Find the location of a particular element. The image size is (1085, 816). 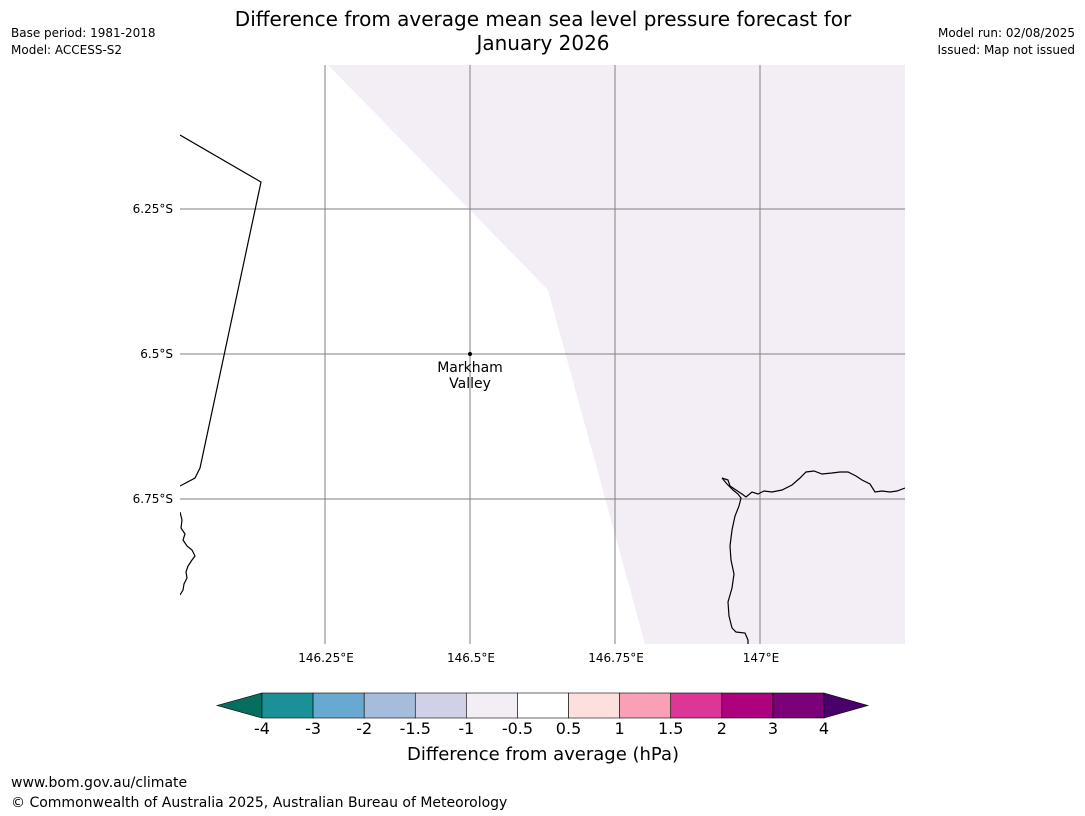

colorbar-tick-label: -4 is located at coordinates (262, 728).